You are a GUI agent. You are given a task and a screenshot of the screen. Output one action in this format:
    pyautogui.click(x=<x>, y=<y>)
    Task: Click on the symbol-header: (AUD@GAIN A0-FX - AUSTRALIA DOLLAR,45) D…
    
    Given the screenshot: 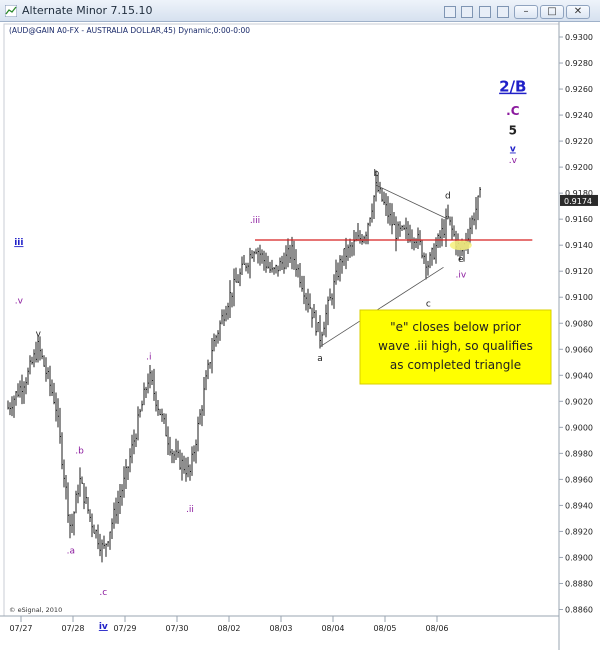 What is the action you would take?
    pyautogui.click(x=129, y=30)
    